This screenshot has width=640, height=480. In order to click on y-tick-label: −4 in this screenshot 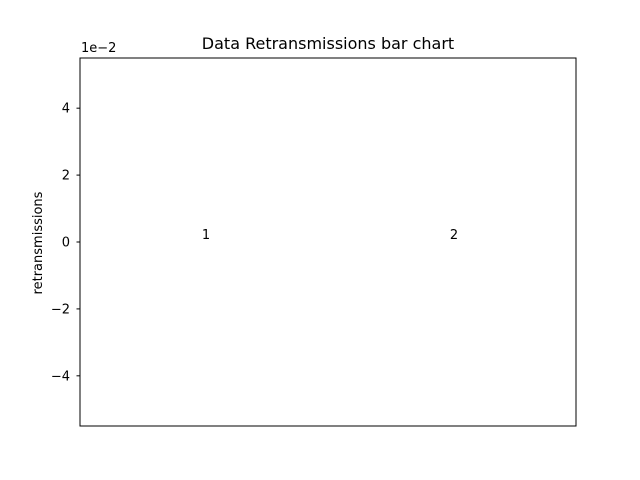, I will do `click(60, 376)`.